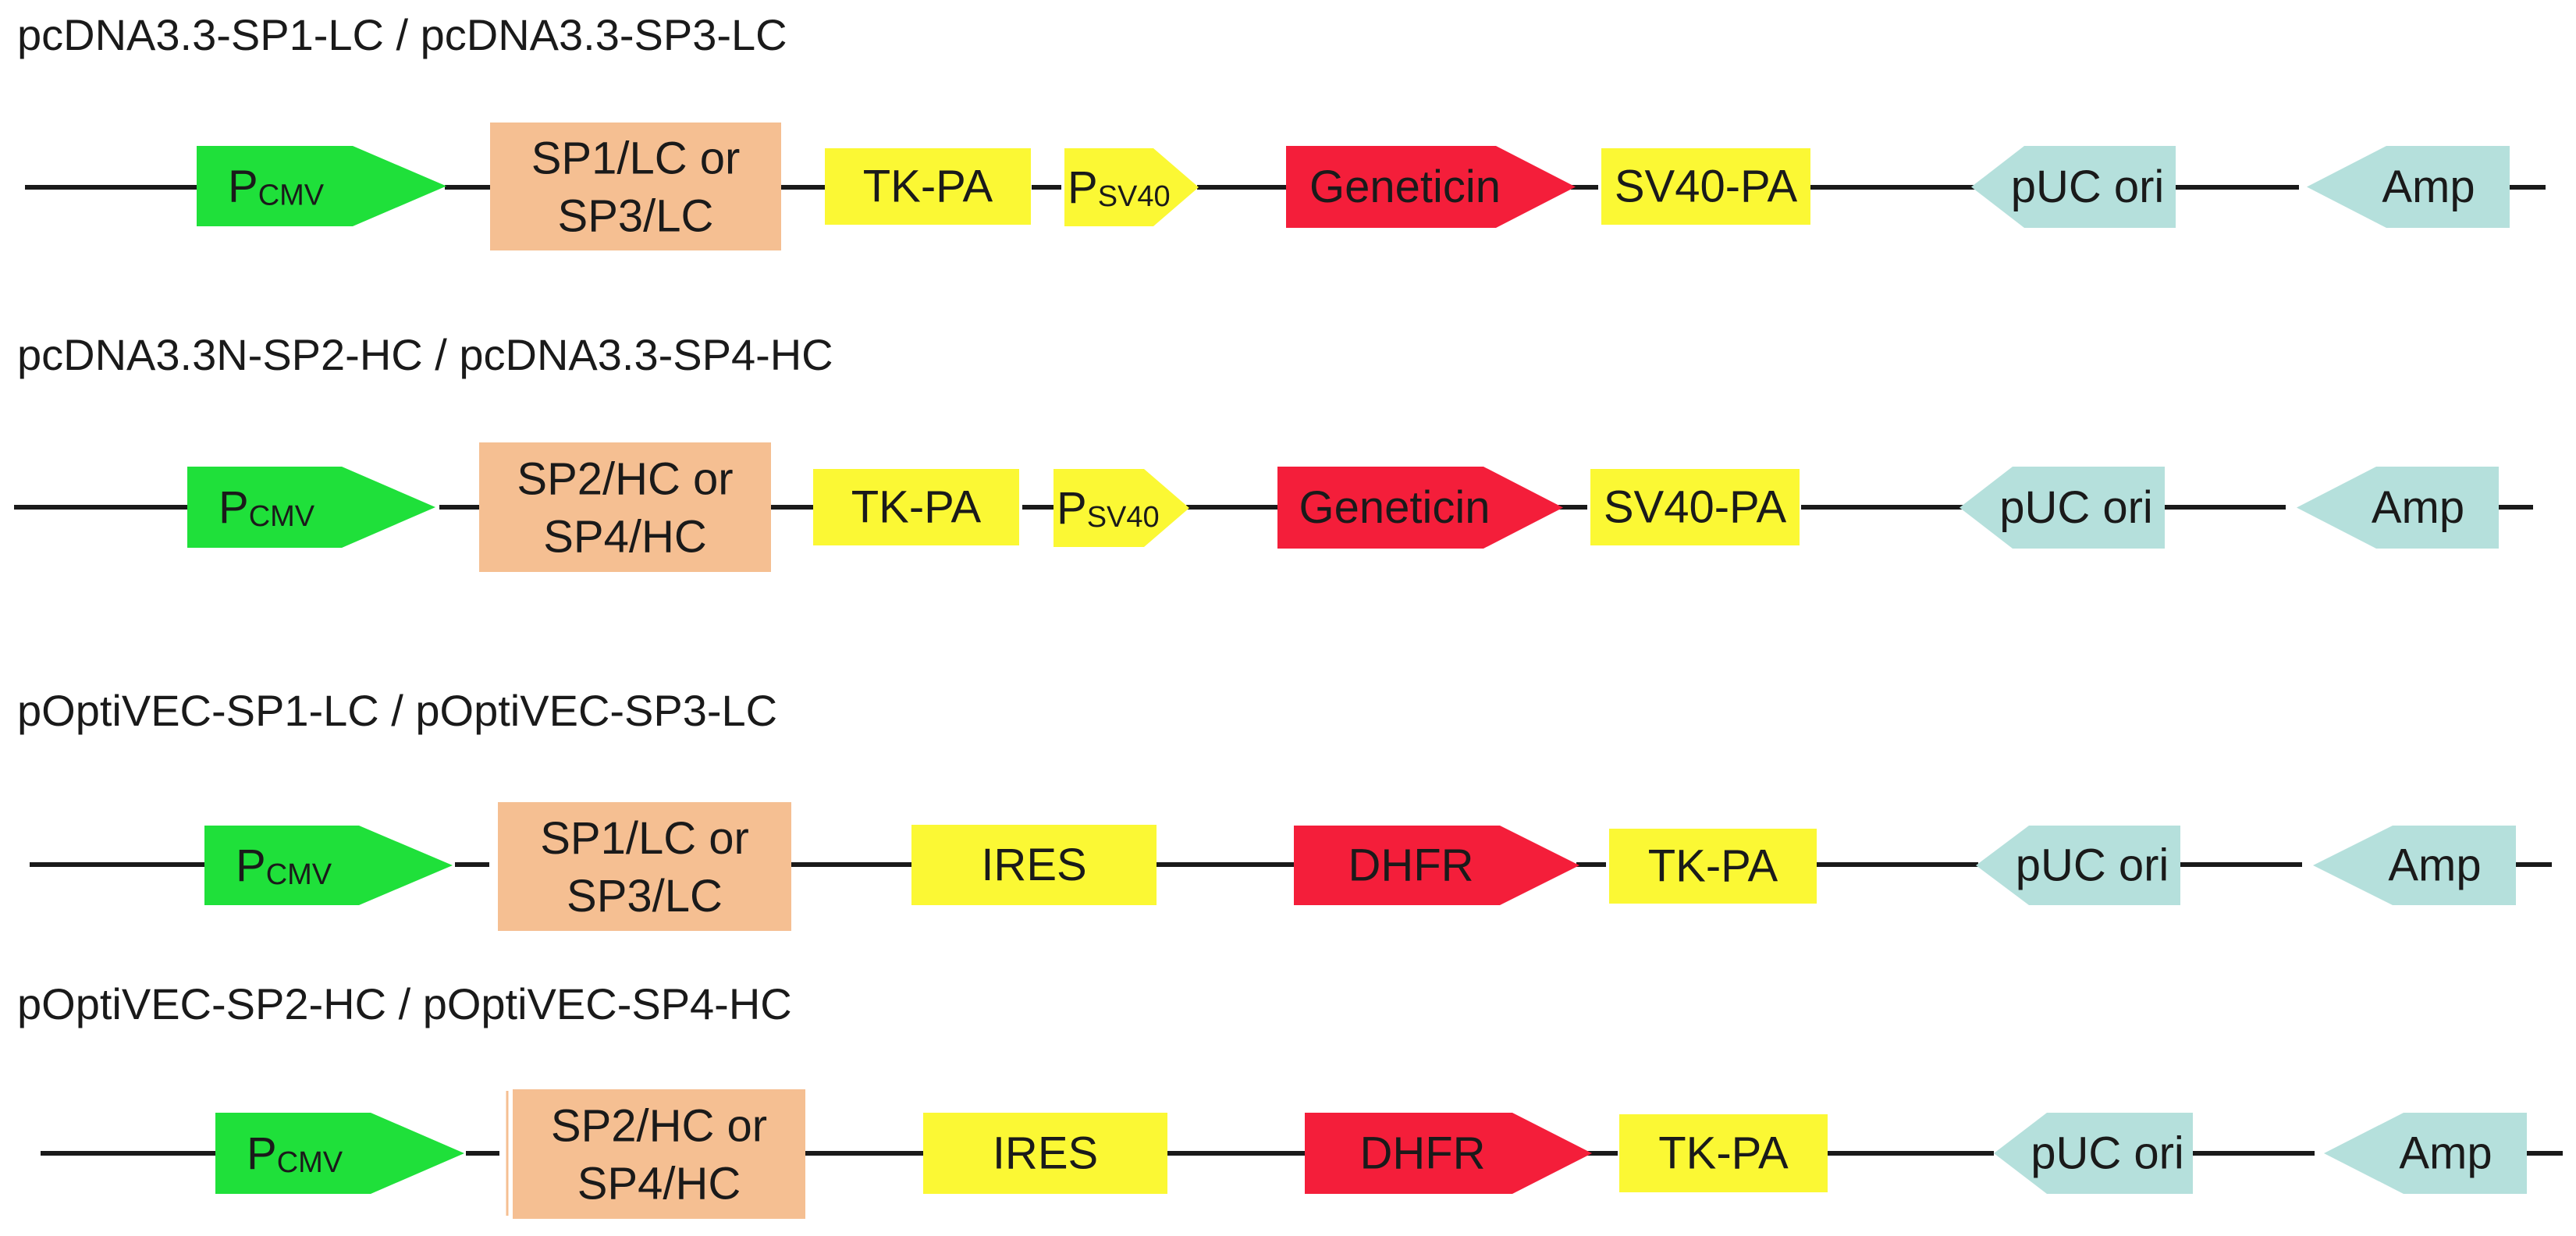 This screenshot has width=2576, height=1236. I want to click on construct-title: pOptiVEC-SP1-LC / pOptiVEC-SP3-LC, so click(397, 711).